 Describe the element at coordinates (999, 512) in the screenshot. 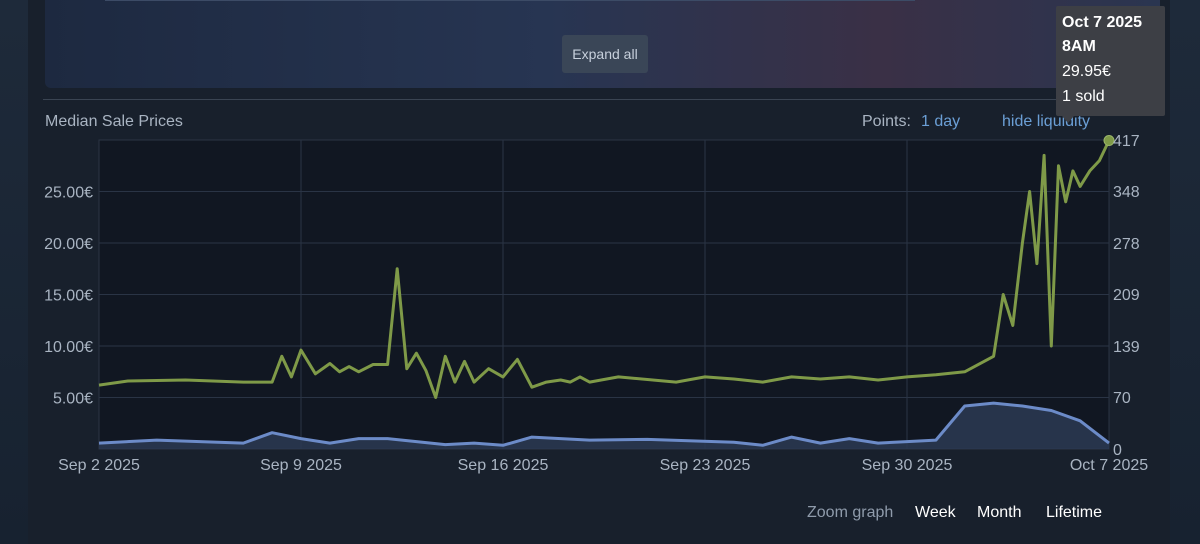

I see `zoom-month-button: Month` at that location.